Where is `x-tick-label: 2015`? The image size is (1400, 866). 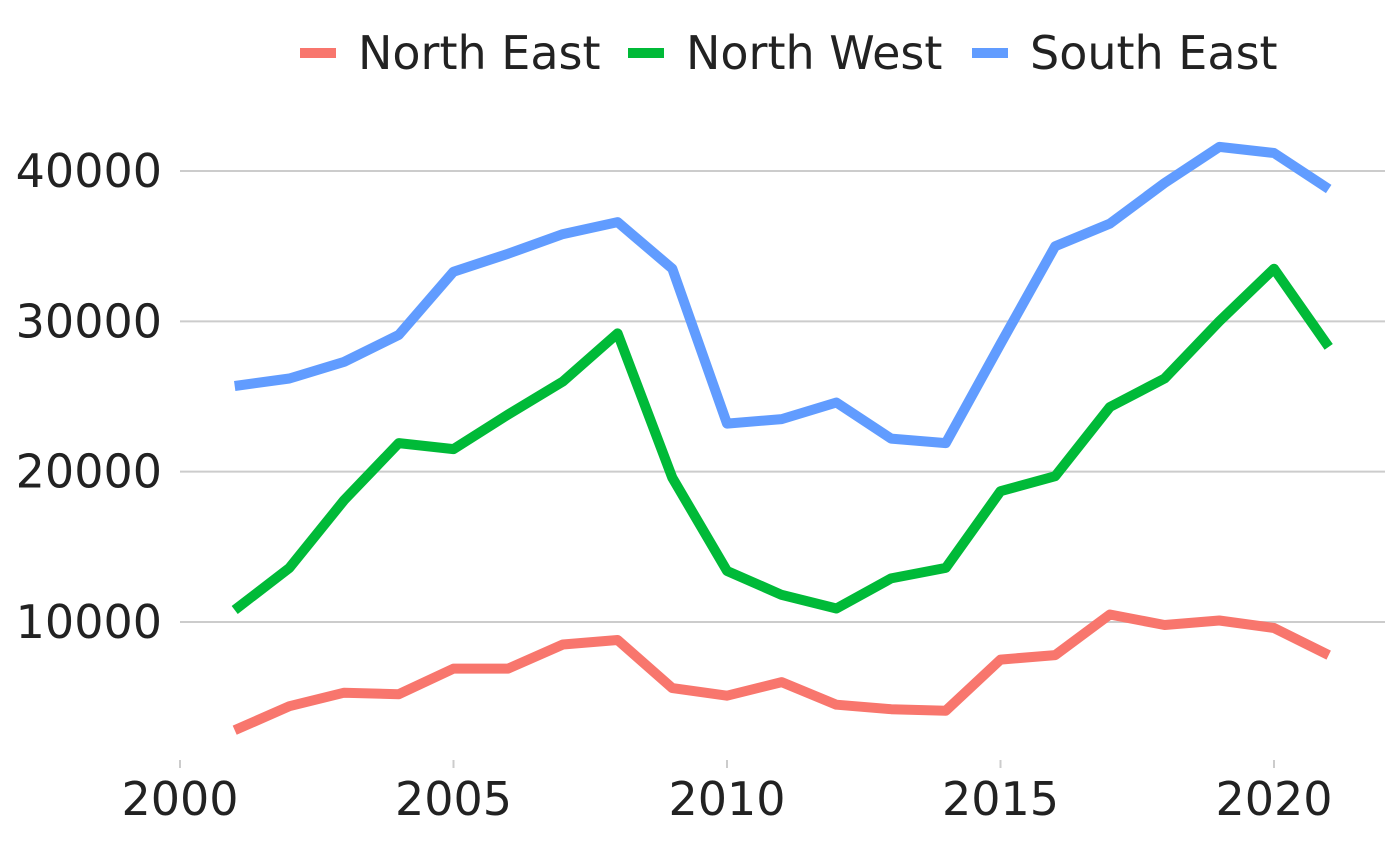
x-tick-label: 2015 is located at coordinates (1000, 799).